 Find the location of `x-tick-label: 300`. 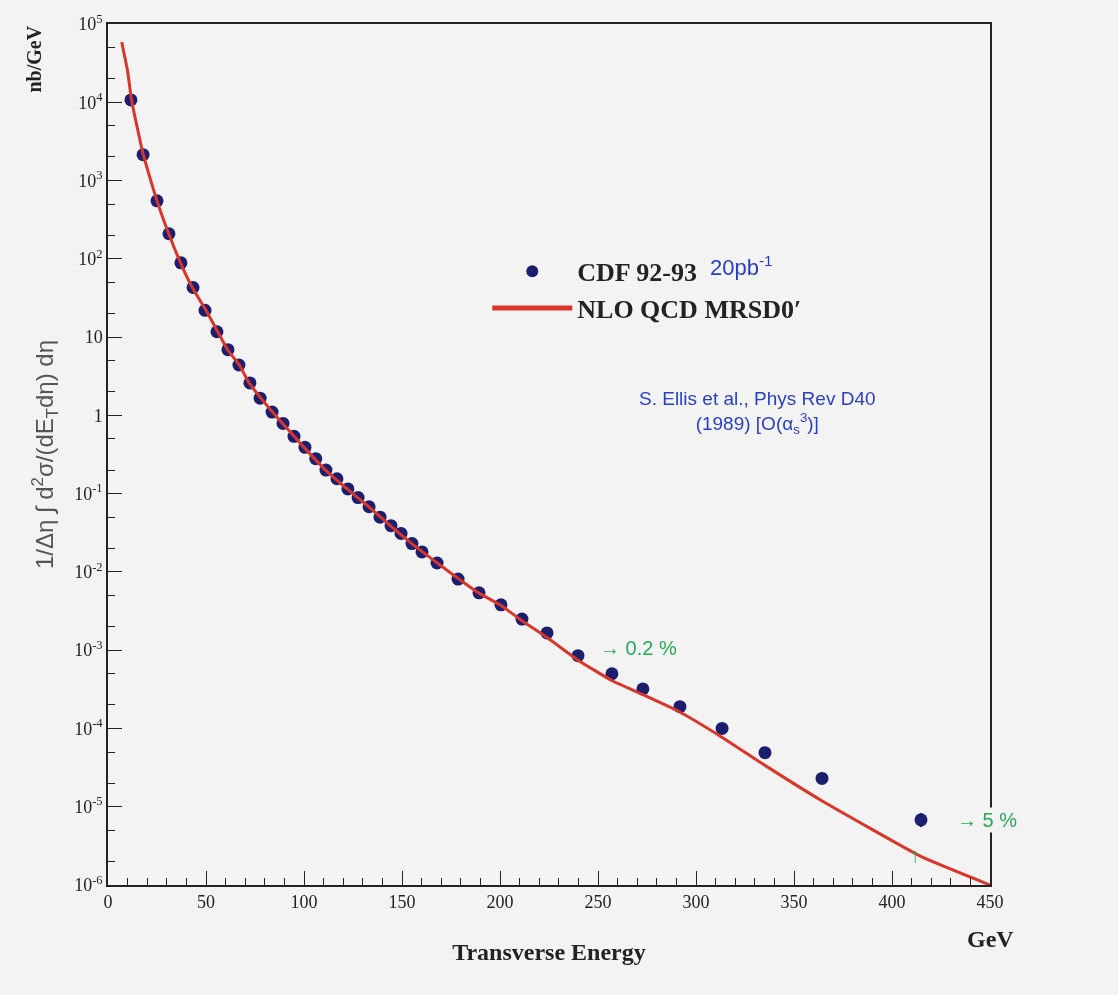

x-tick-label: 300 is located at coordinates (696, 902).